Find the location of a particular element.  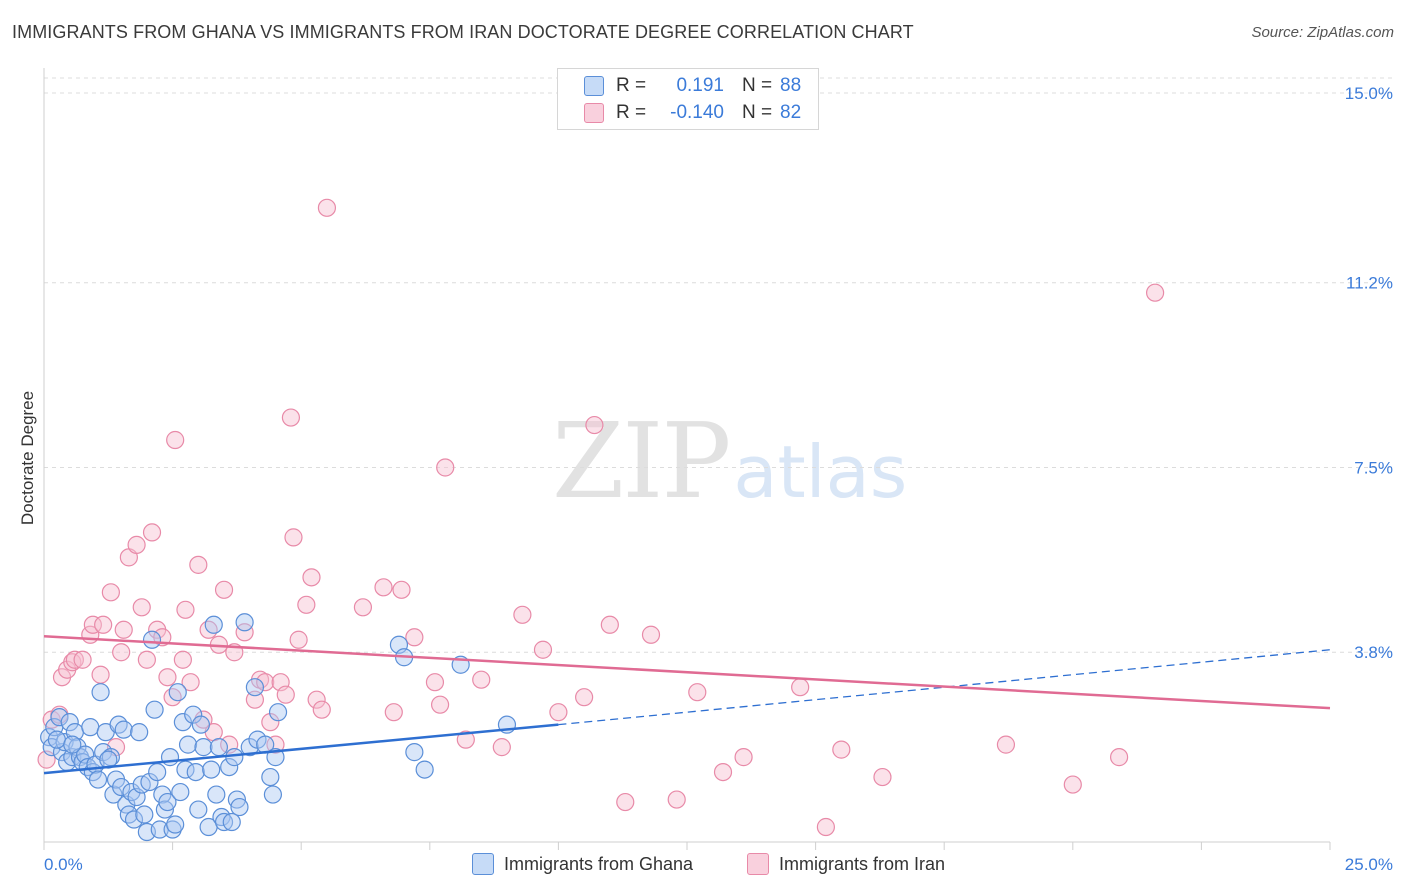

ghana-trend-line is located at coordinates (301, 749).